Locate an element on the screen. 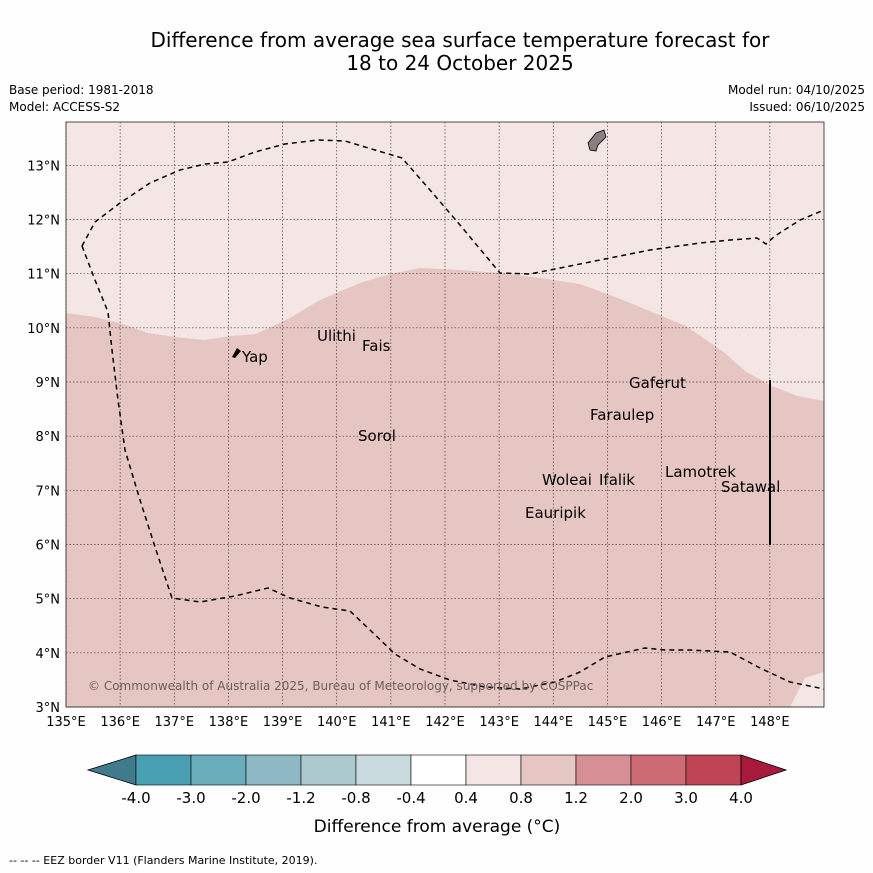  colorbar-tick-label: 1.2 is located at coordinates (576, 798).